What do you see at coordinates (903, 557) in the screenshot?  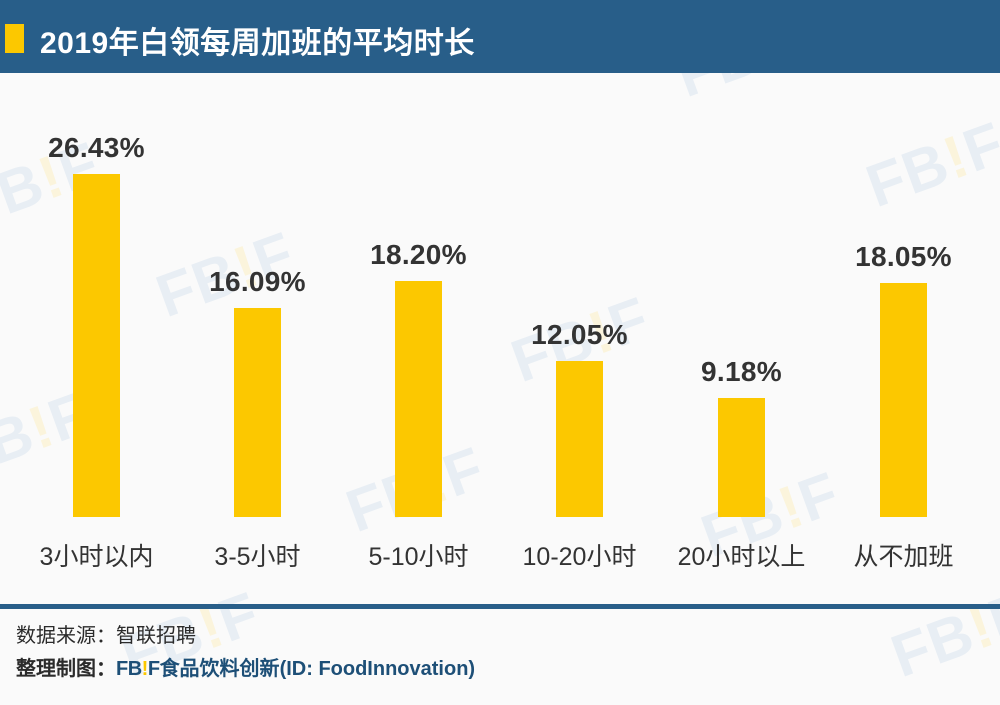 I see `bar-category-label: 从不加班` at bounding box center [903, 557].